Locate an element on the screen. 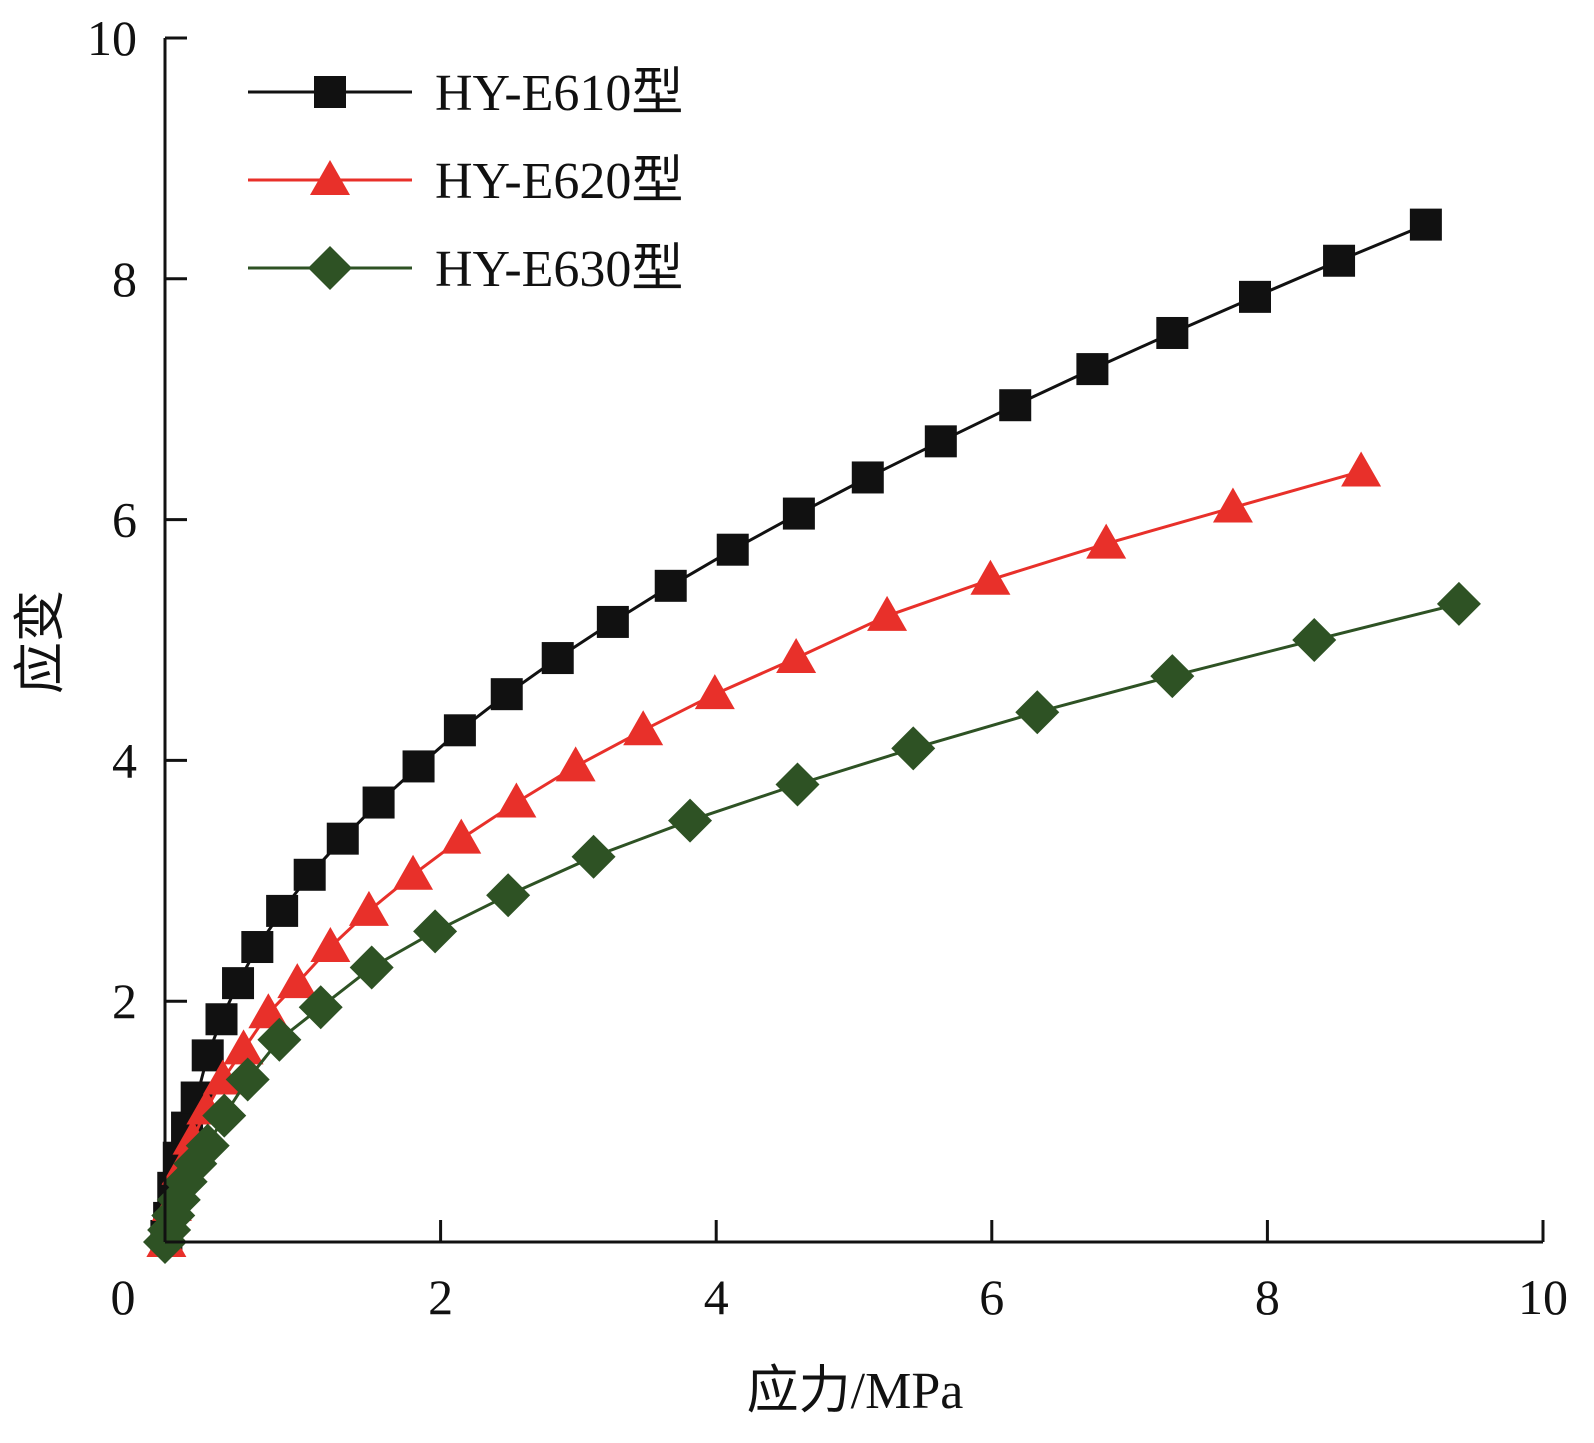 The width and height of the screenshot is (1594, 1443). legend: HY-E610型 HY-E620型 HY-E630型 is located at coordinates (465, 181).